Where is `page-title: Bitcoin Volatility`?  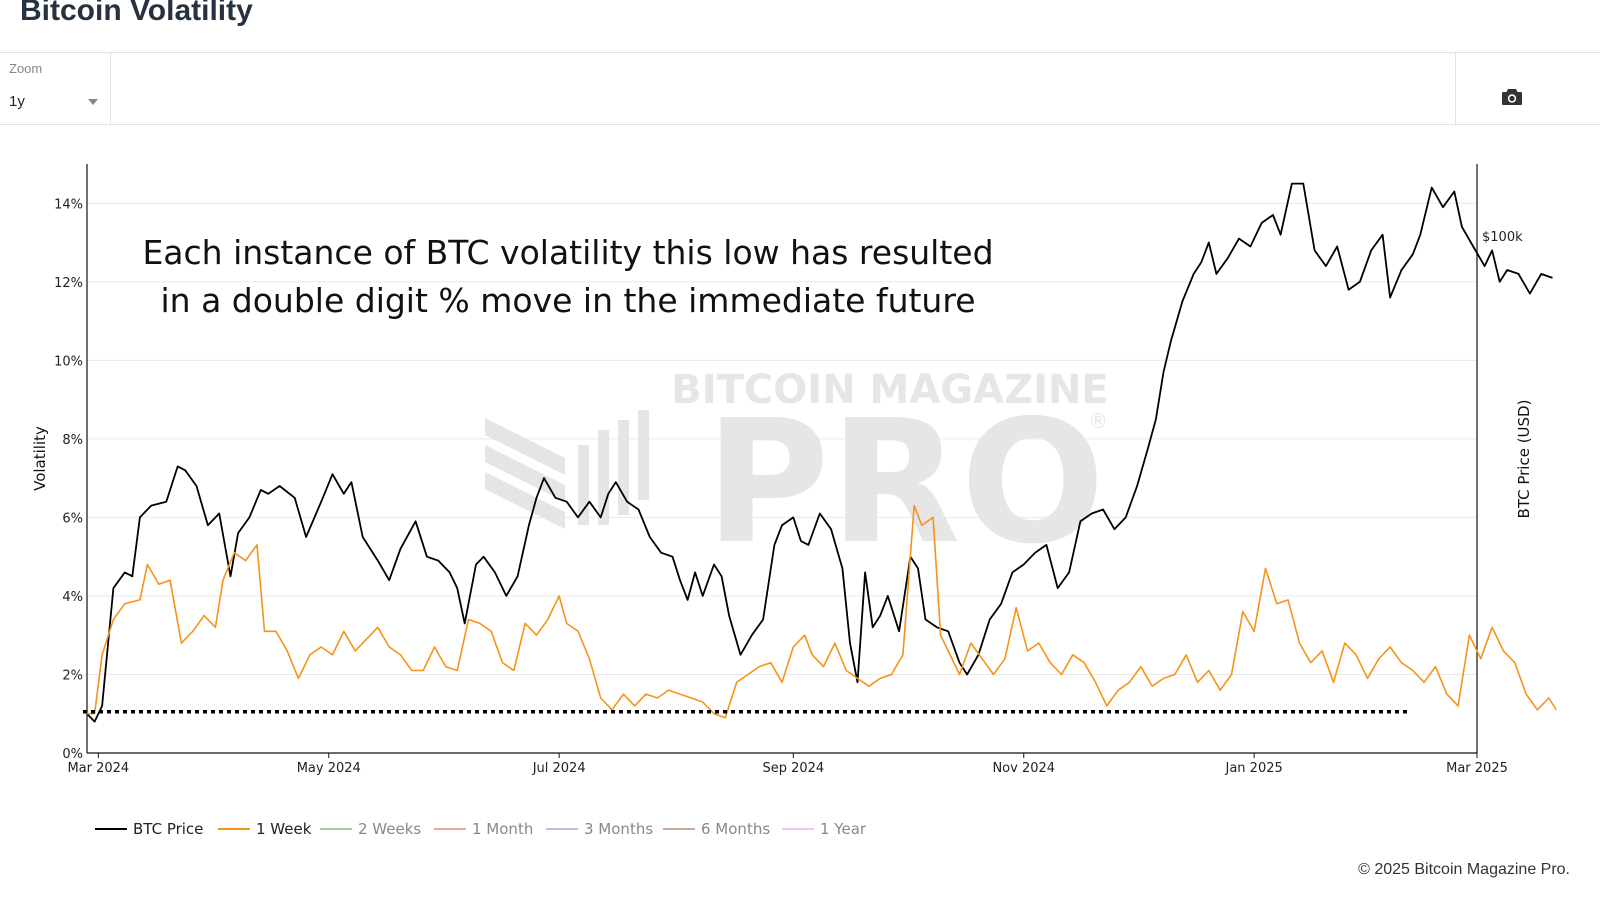 page-title: Bitcoin Volatility is located at coordinates (136, 13).